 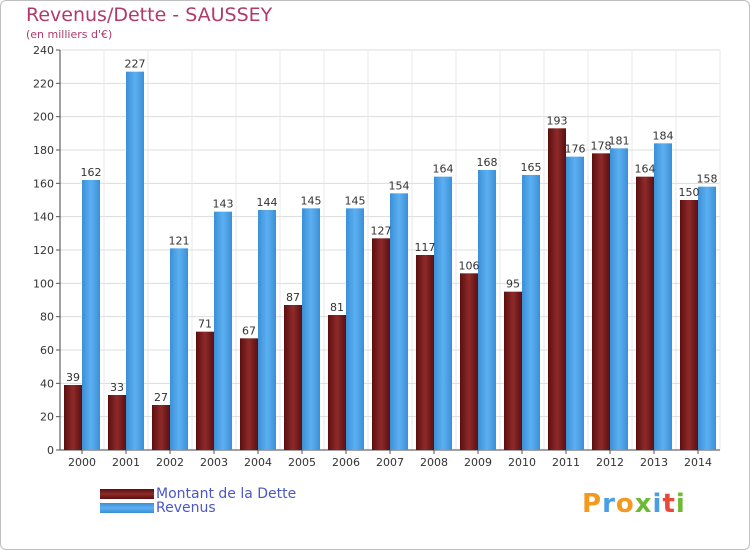 What do you see at coordinates (531, 167) in the screenshot?
I see `data-label-revenus: 165` at bounding box center [531, 167].